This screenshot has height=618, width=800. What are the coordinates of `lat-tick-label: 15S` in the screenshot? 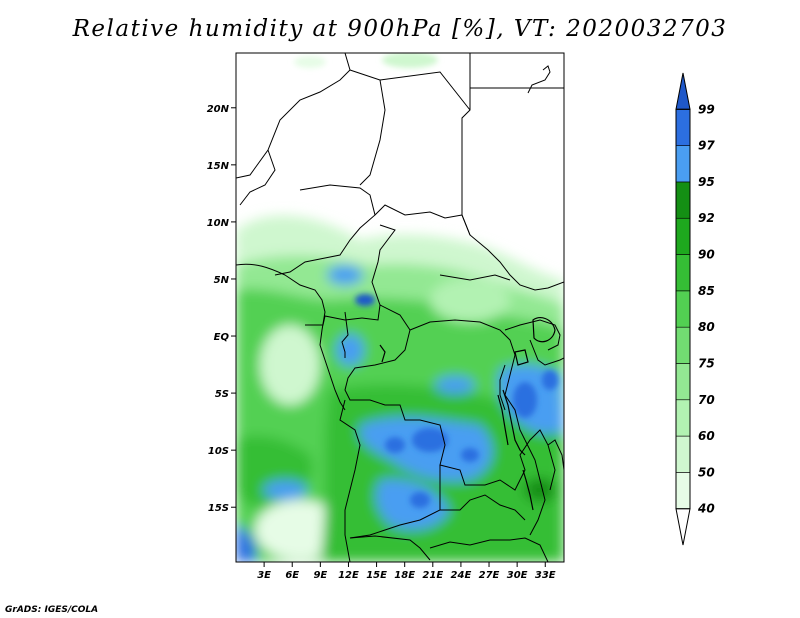 It's located at (218, 508).